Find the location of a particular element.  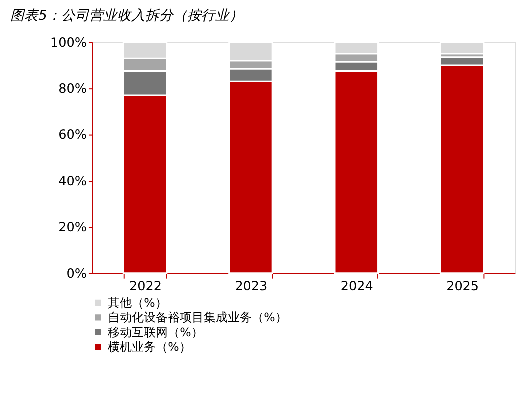

legend-label: 自动化设备裕项目集成业务（%） is located at coordinates (198, 317).